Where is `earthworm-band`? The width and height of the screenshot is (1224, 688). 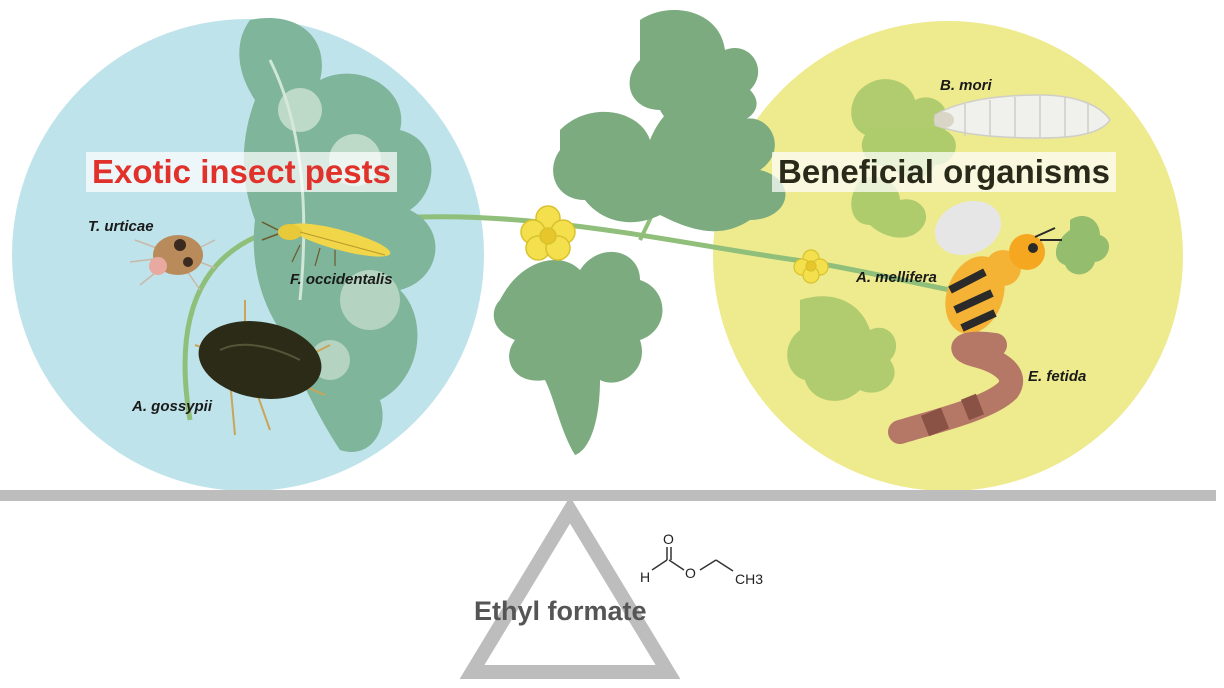 earthworm-band is located at coordinates (952, 415).